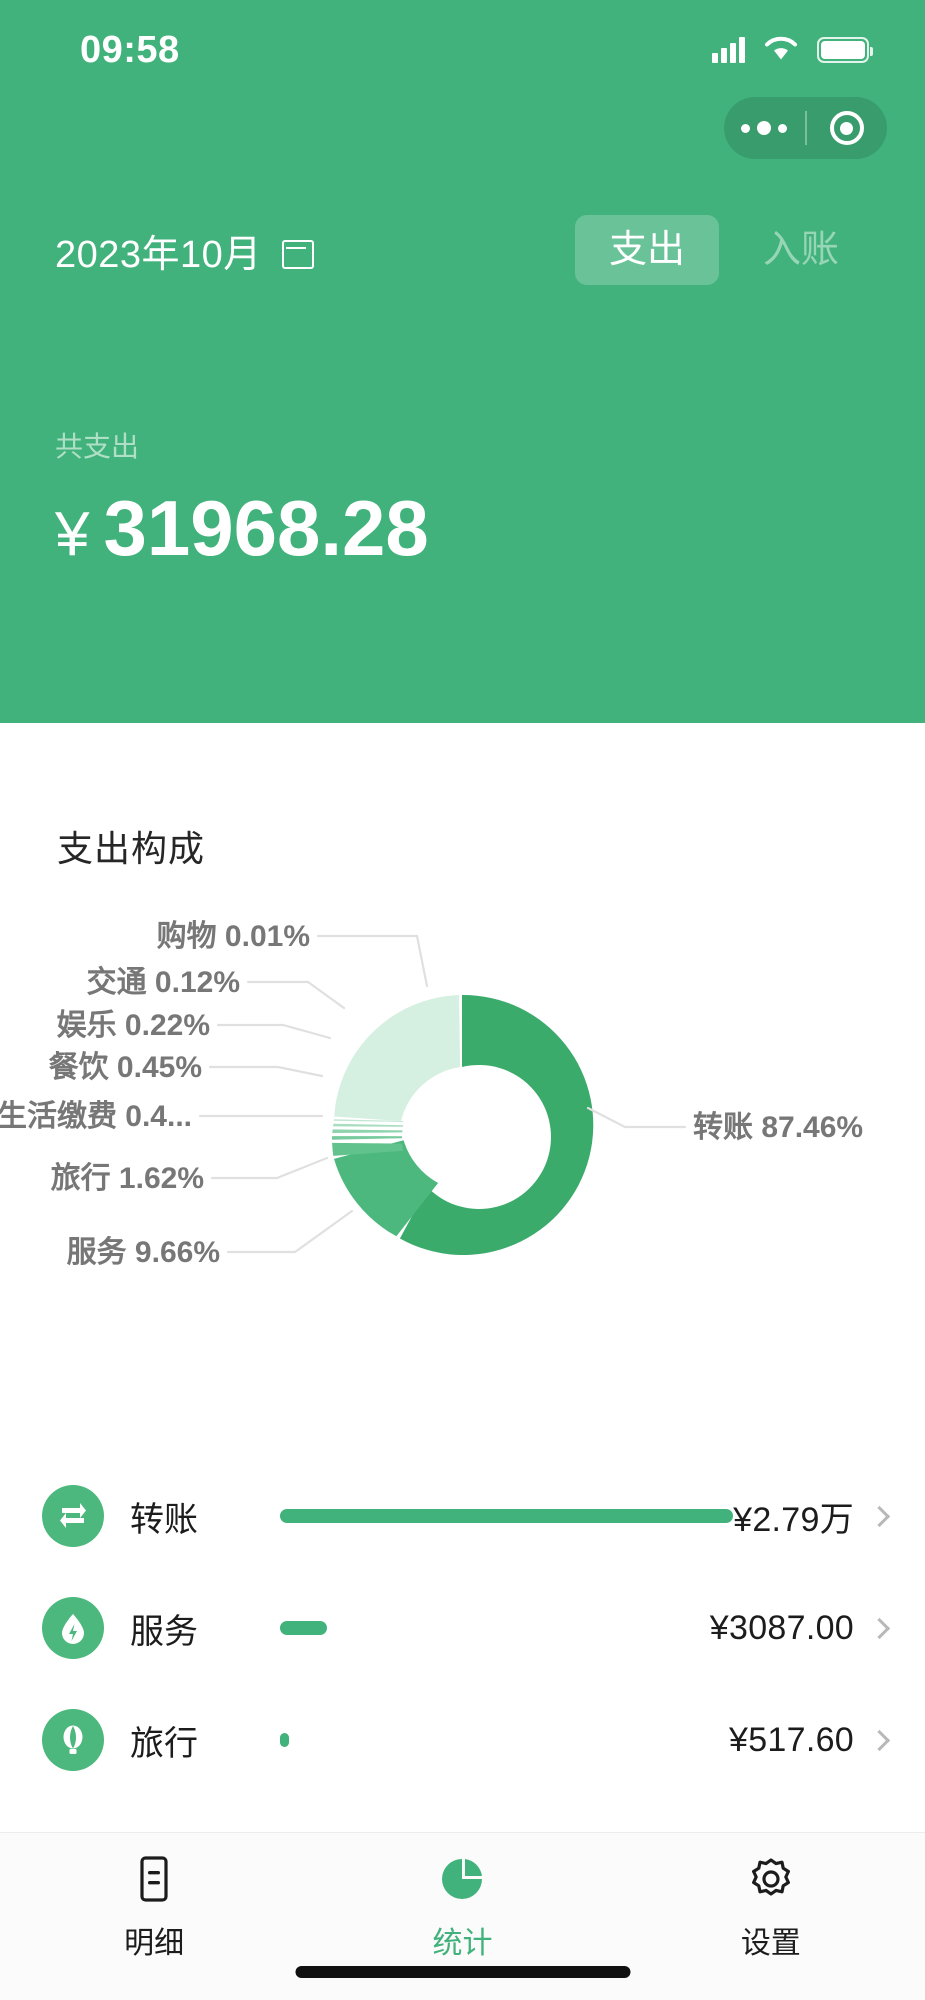  Describe the element at coordinates (72, 534) in the screenshot. I see `currency-symbol: ¥` at that location.